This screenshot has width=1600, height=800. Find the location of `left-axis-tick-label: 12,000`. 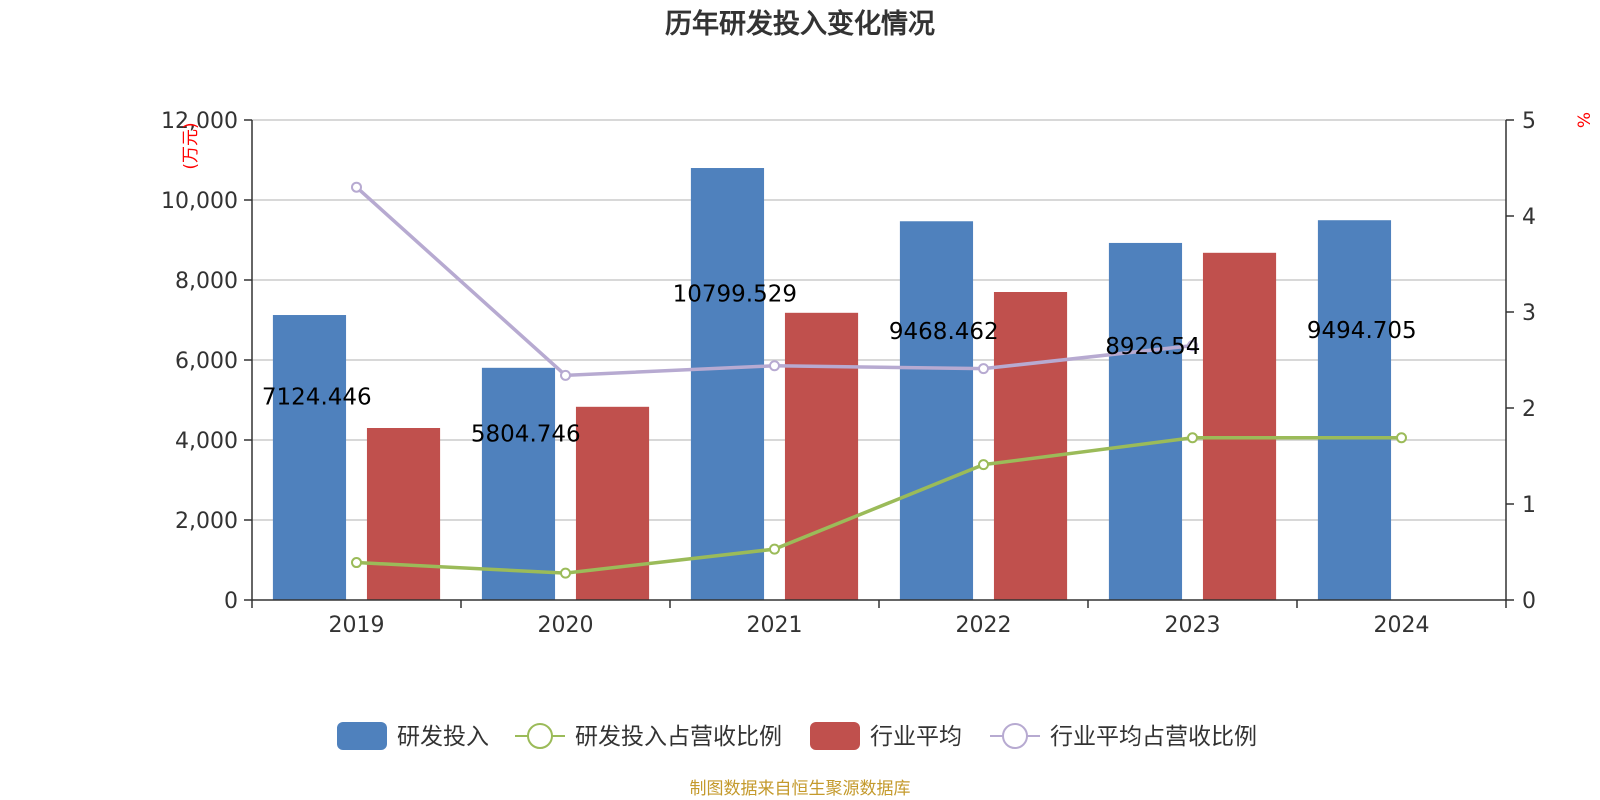

left-axis-tick-label: 12,000 is located at coordinates (199, 121).